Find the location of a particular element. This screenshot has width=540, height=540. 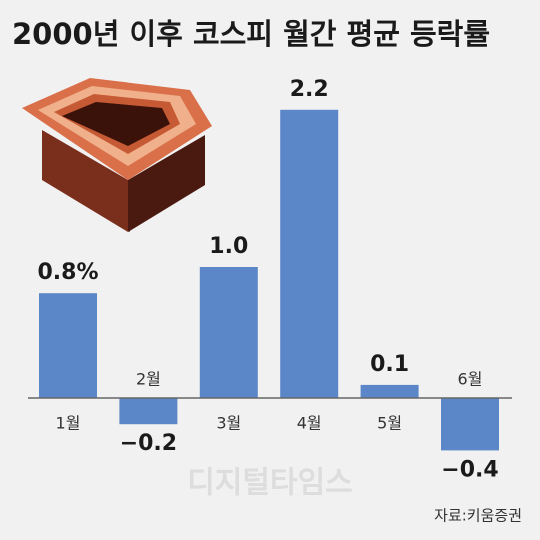

x-tick-label: 4월 is located at coordinates (309, 423).